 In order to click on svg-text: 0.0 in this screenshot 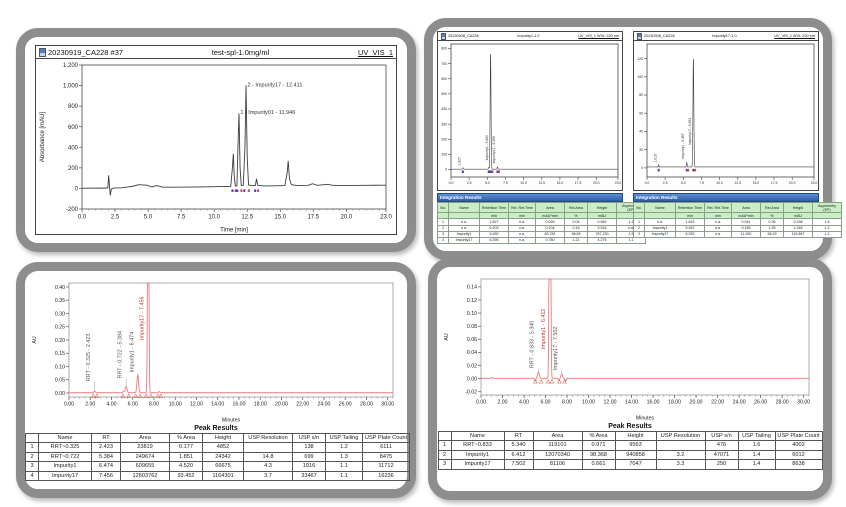, I will do `click(82, 218)`.